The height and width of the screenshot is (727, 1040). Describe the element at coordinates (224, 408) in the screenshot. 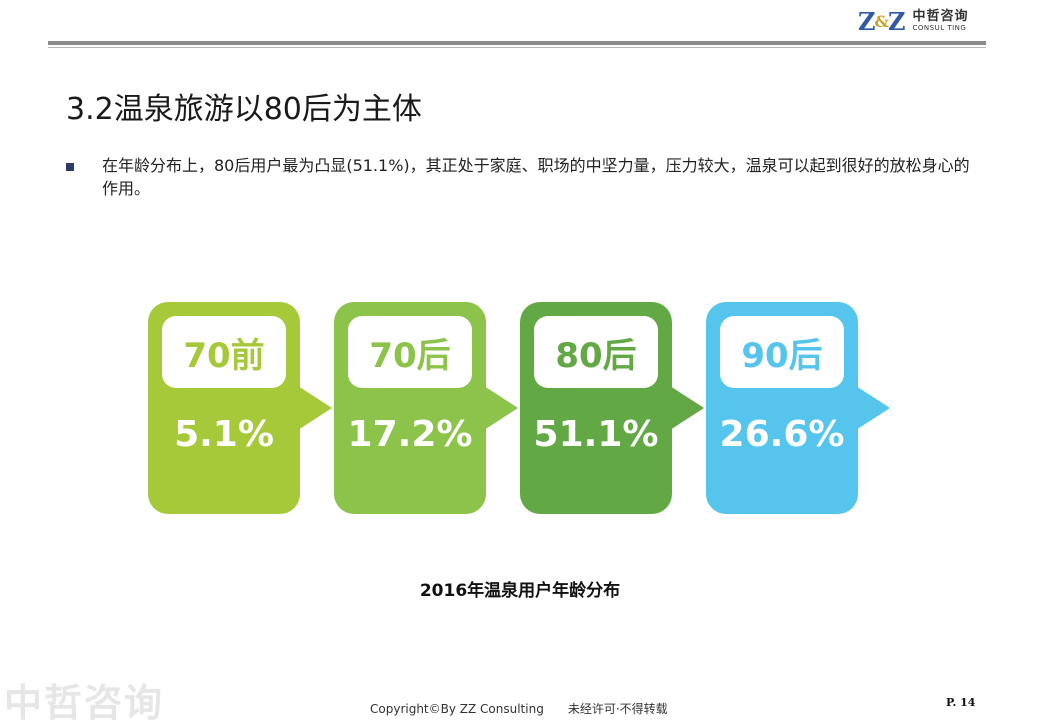

I see `age-card-pre70: 70前 5.1%` at that location.